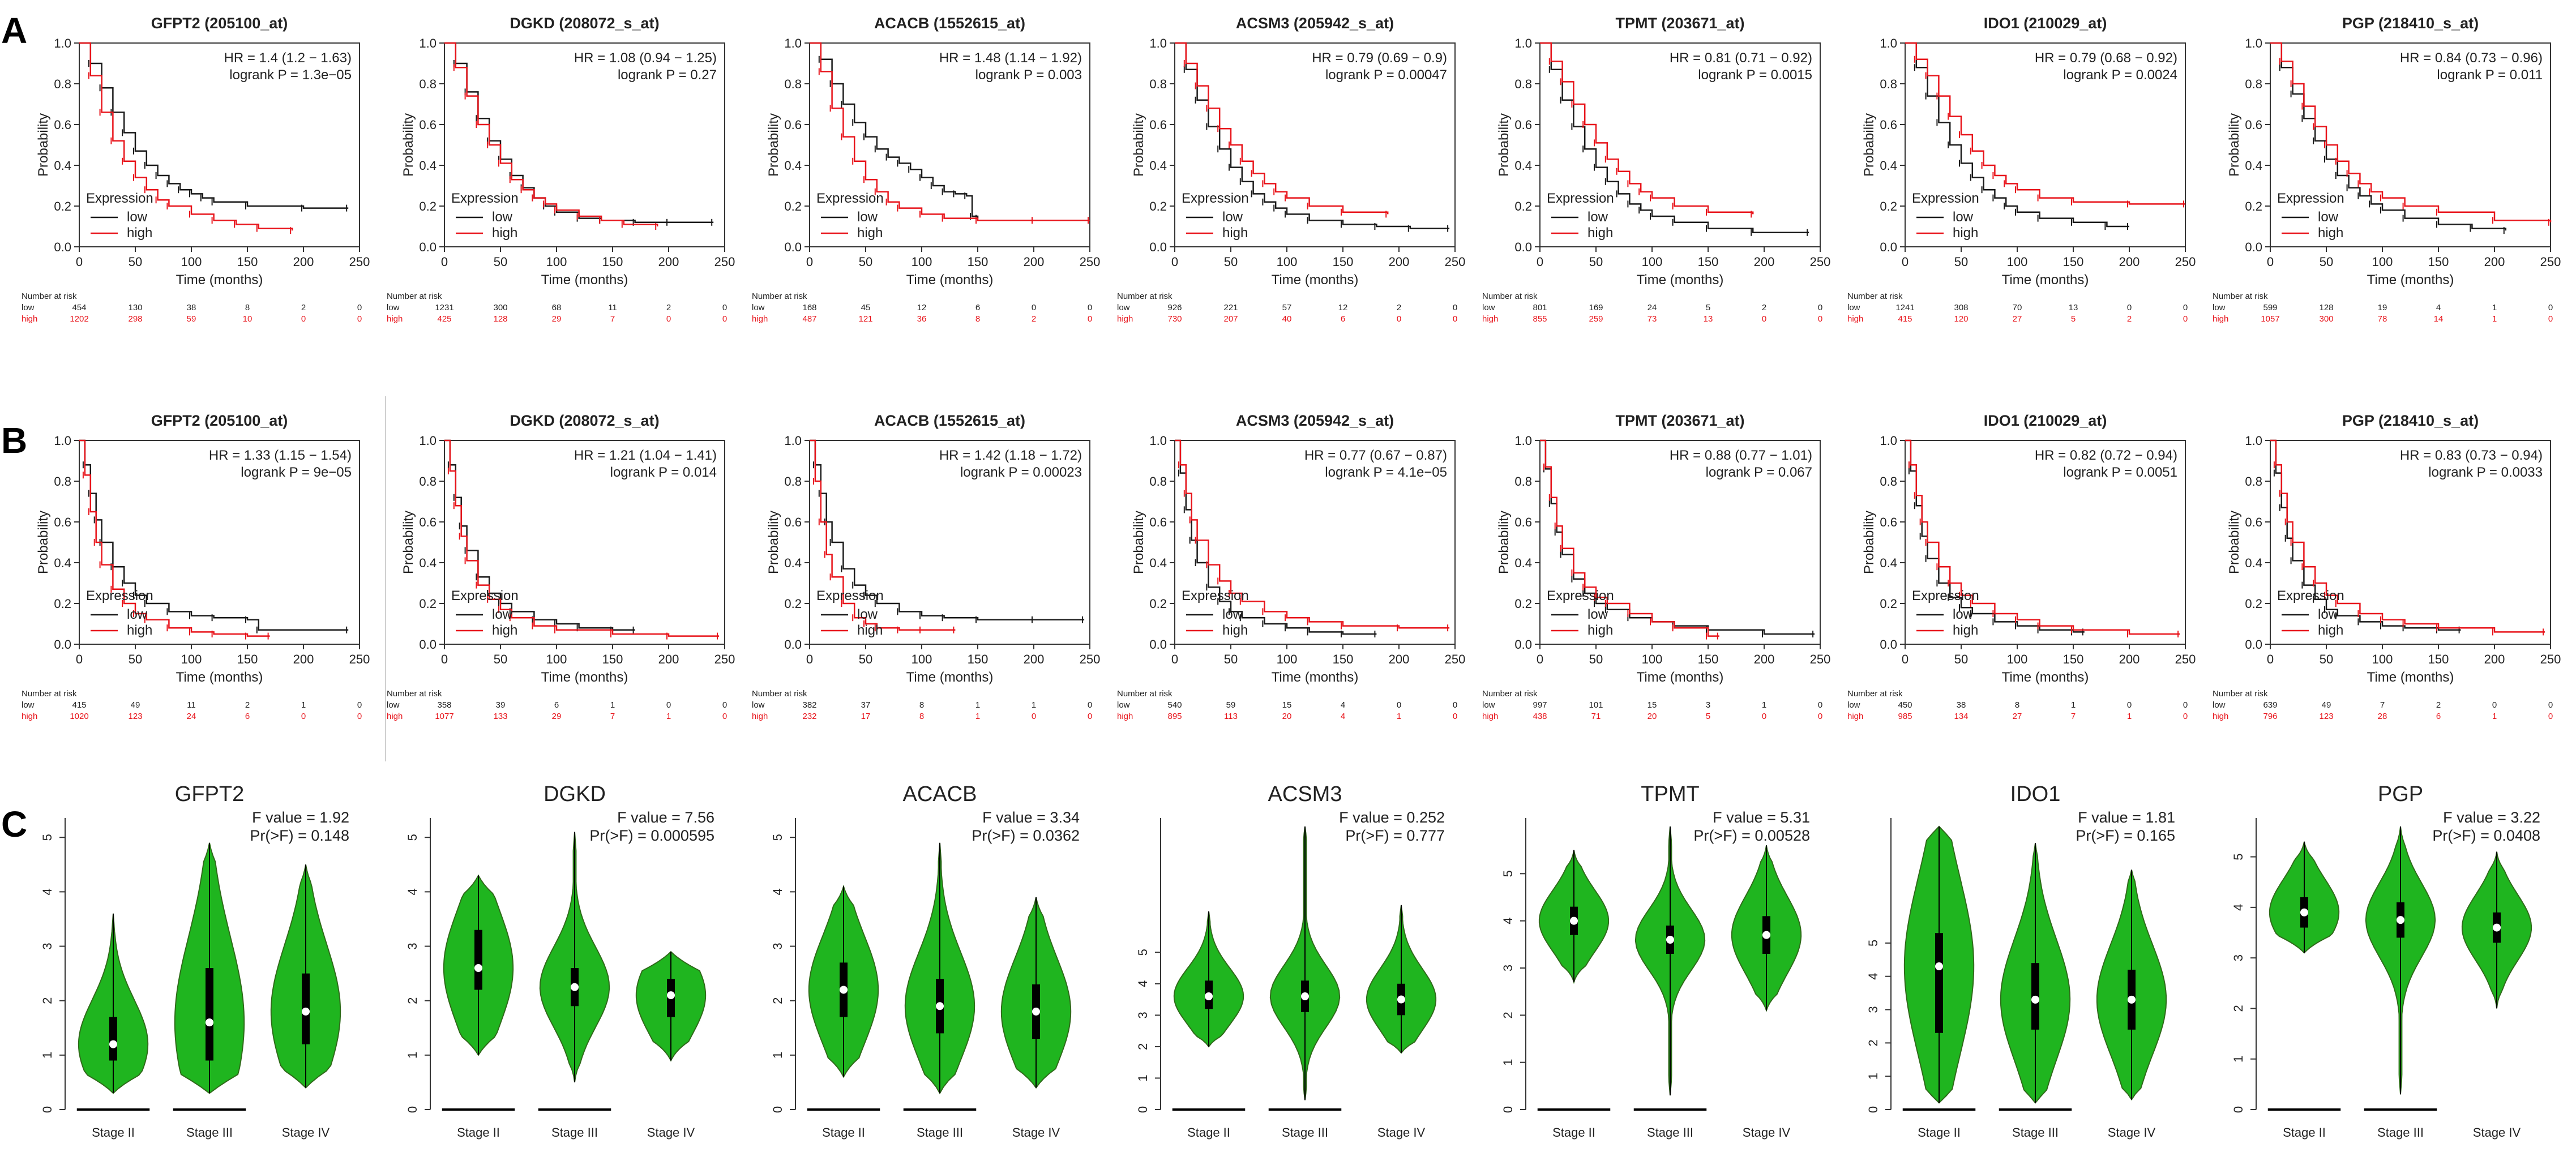 The image size is (2576, 1152). I want to click on risk-value-high: 73, so click(1652, 319).